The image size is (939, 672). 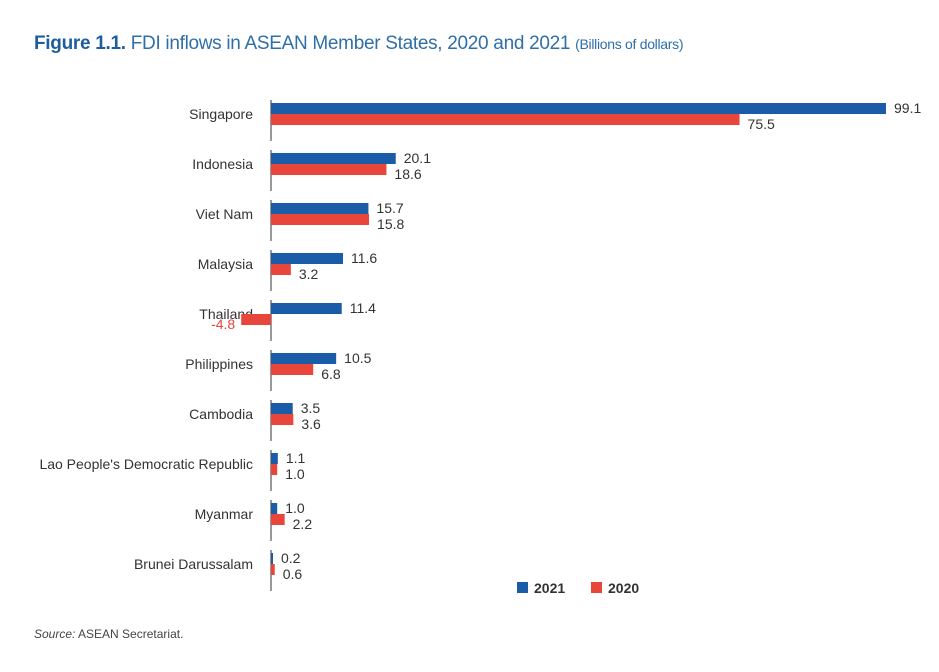 What do you see at coordinates (320, 219) in the screenshot?
I see `bar-2020-viet-nam` at bounding box center [320, 219].